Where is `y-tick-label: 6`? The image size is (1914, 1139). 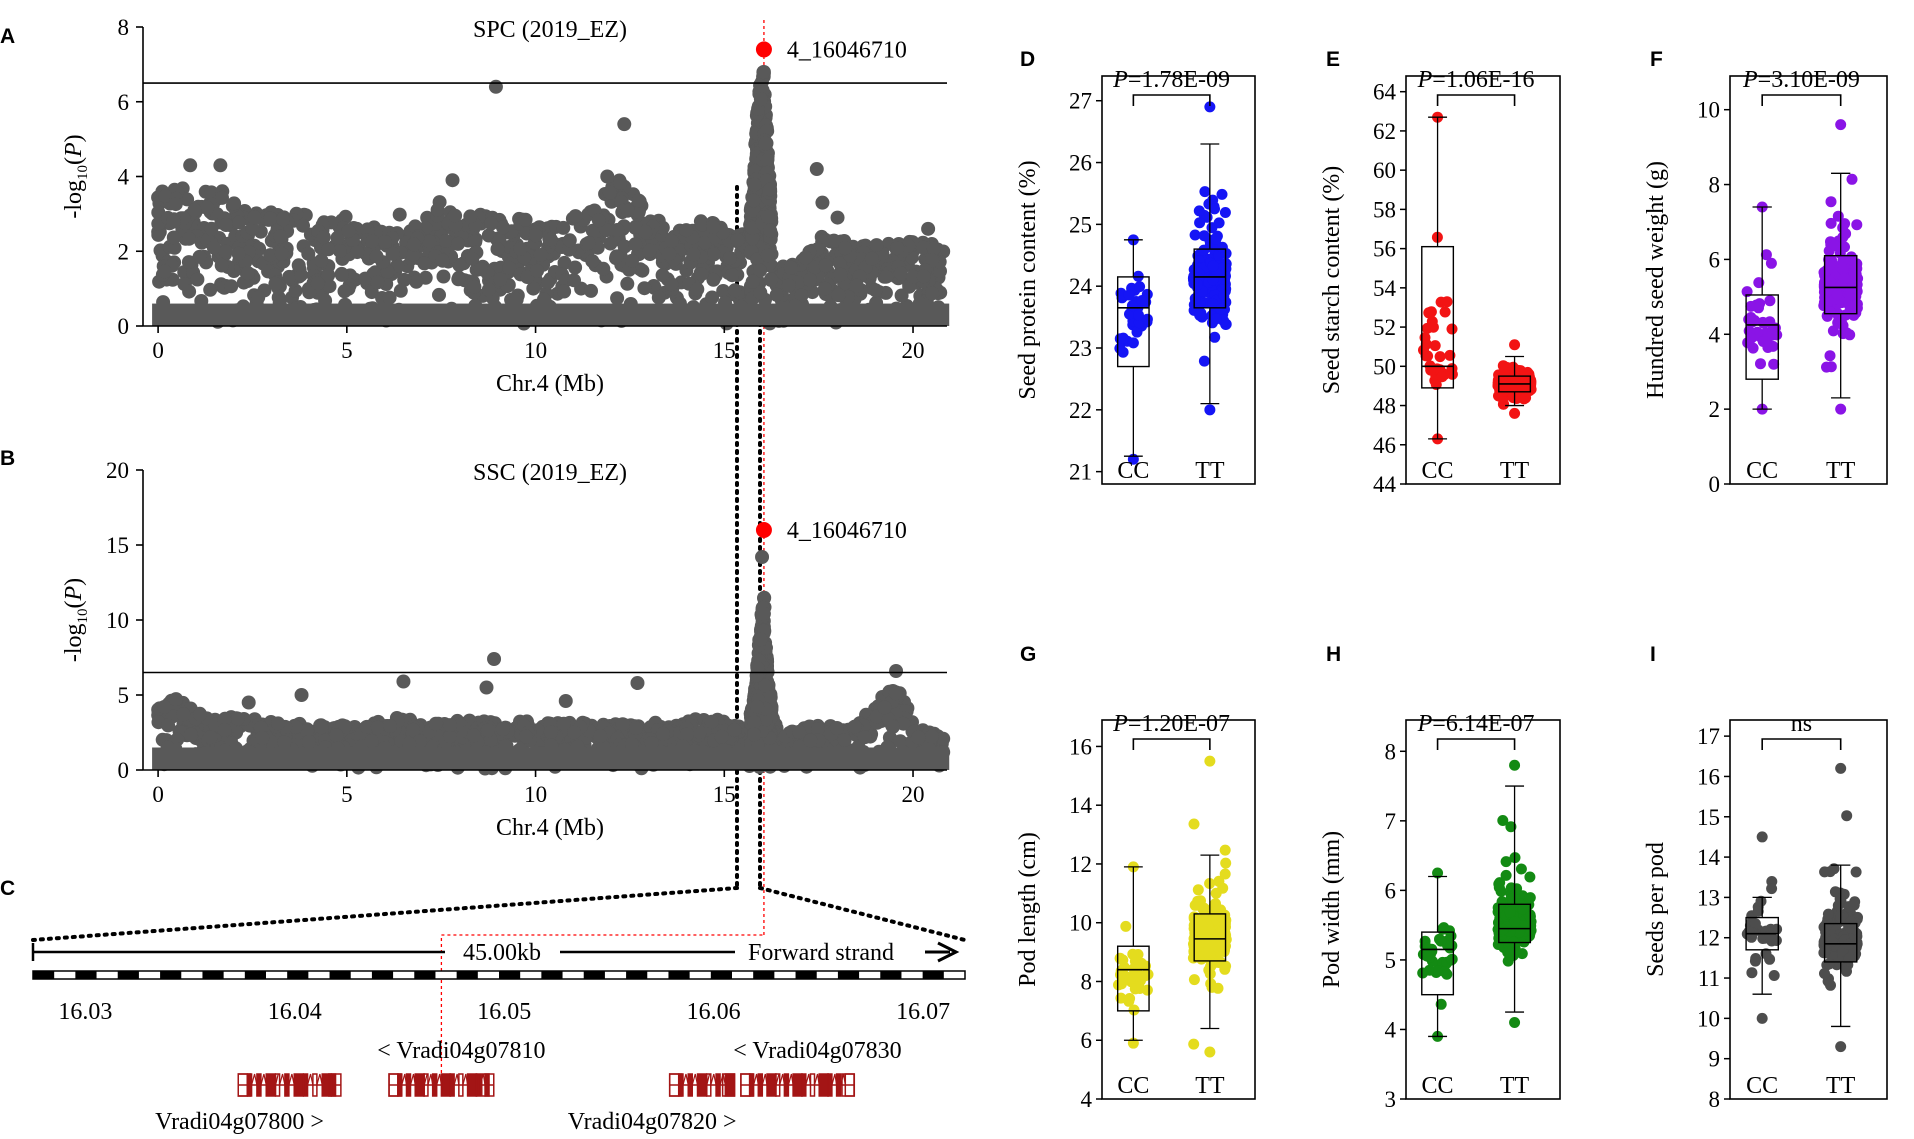
y-tick-label: 6 is located at coordinates (124, 102).